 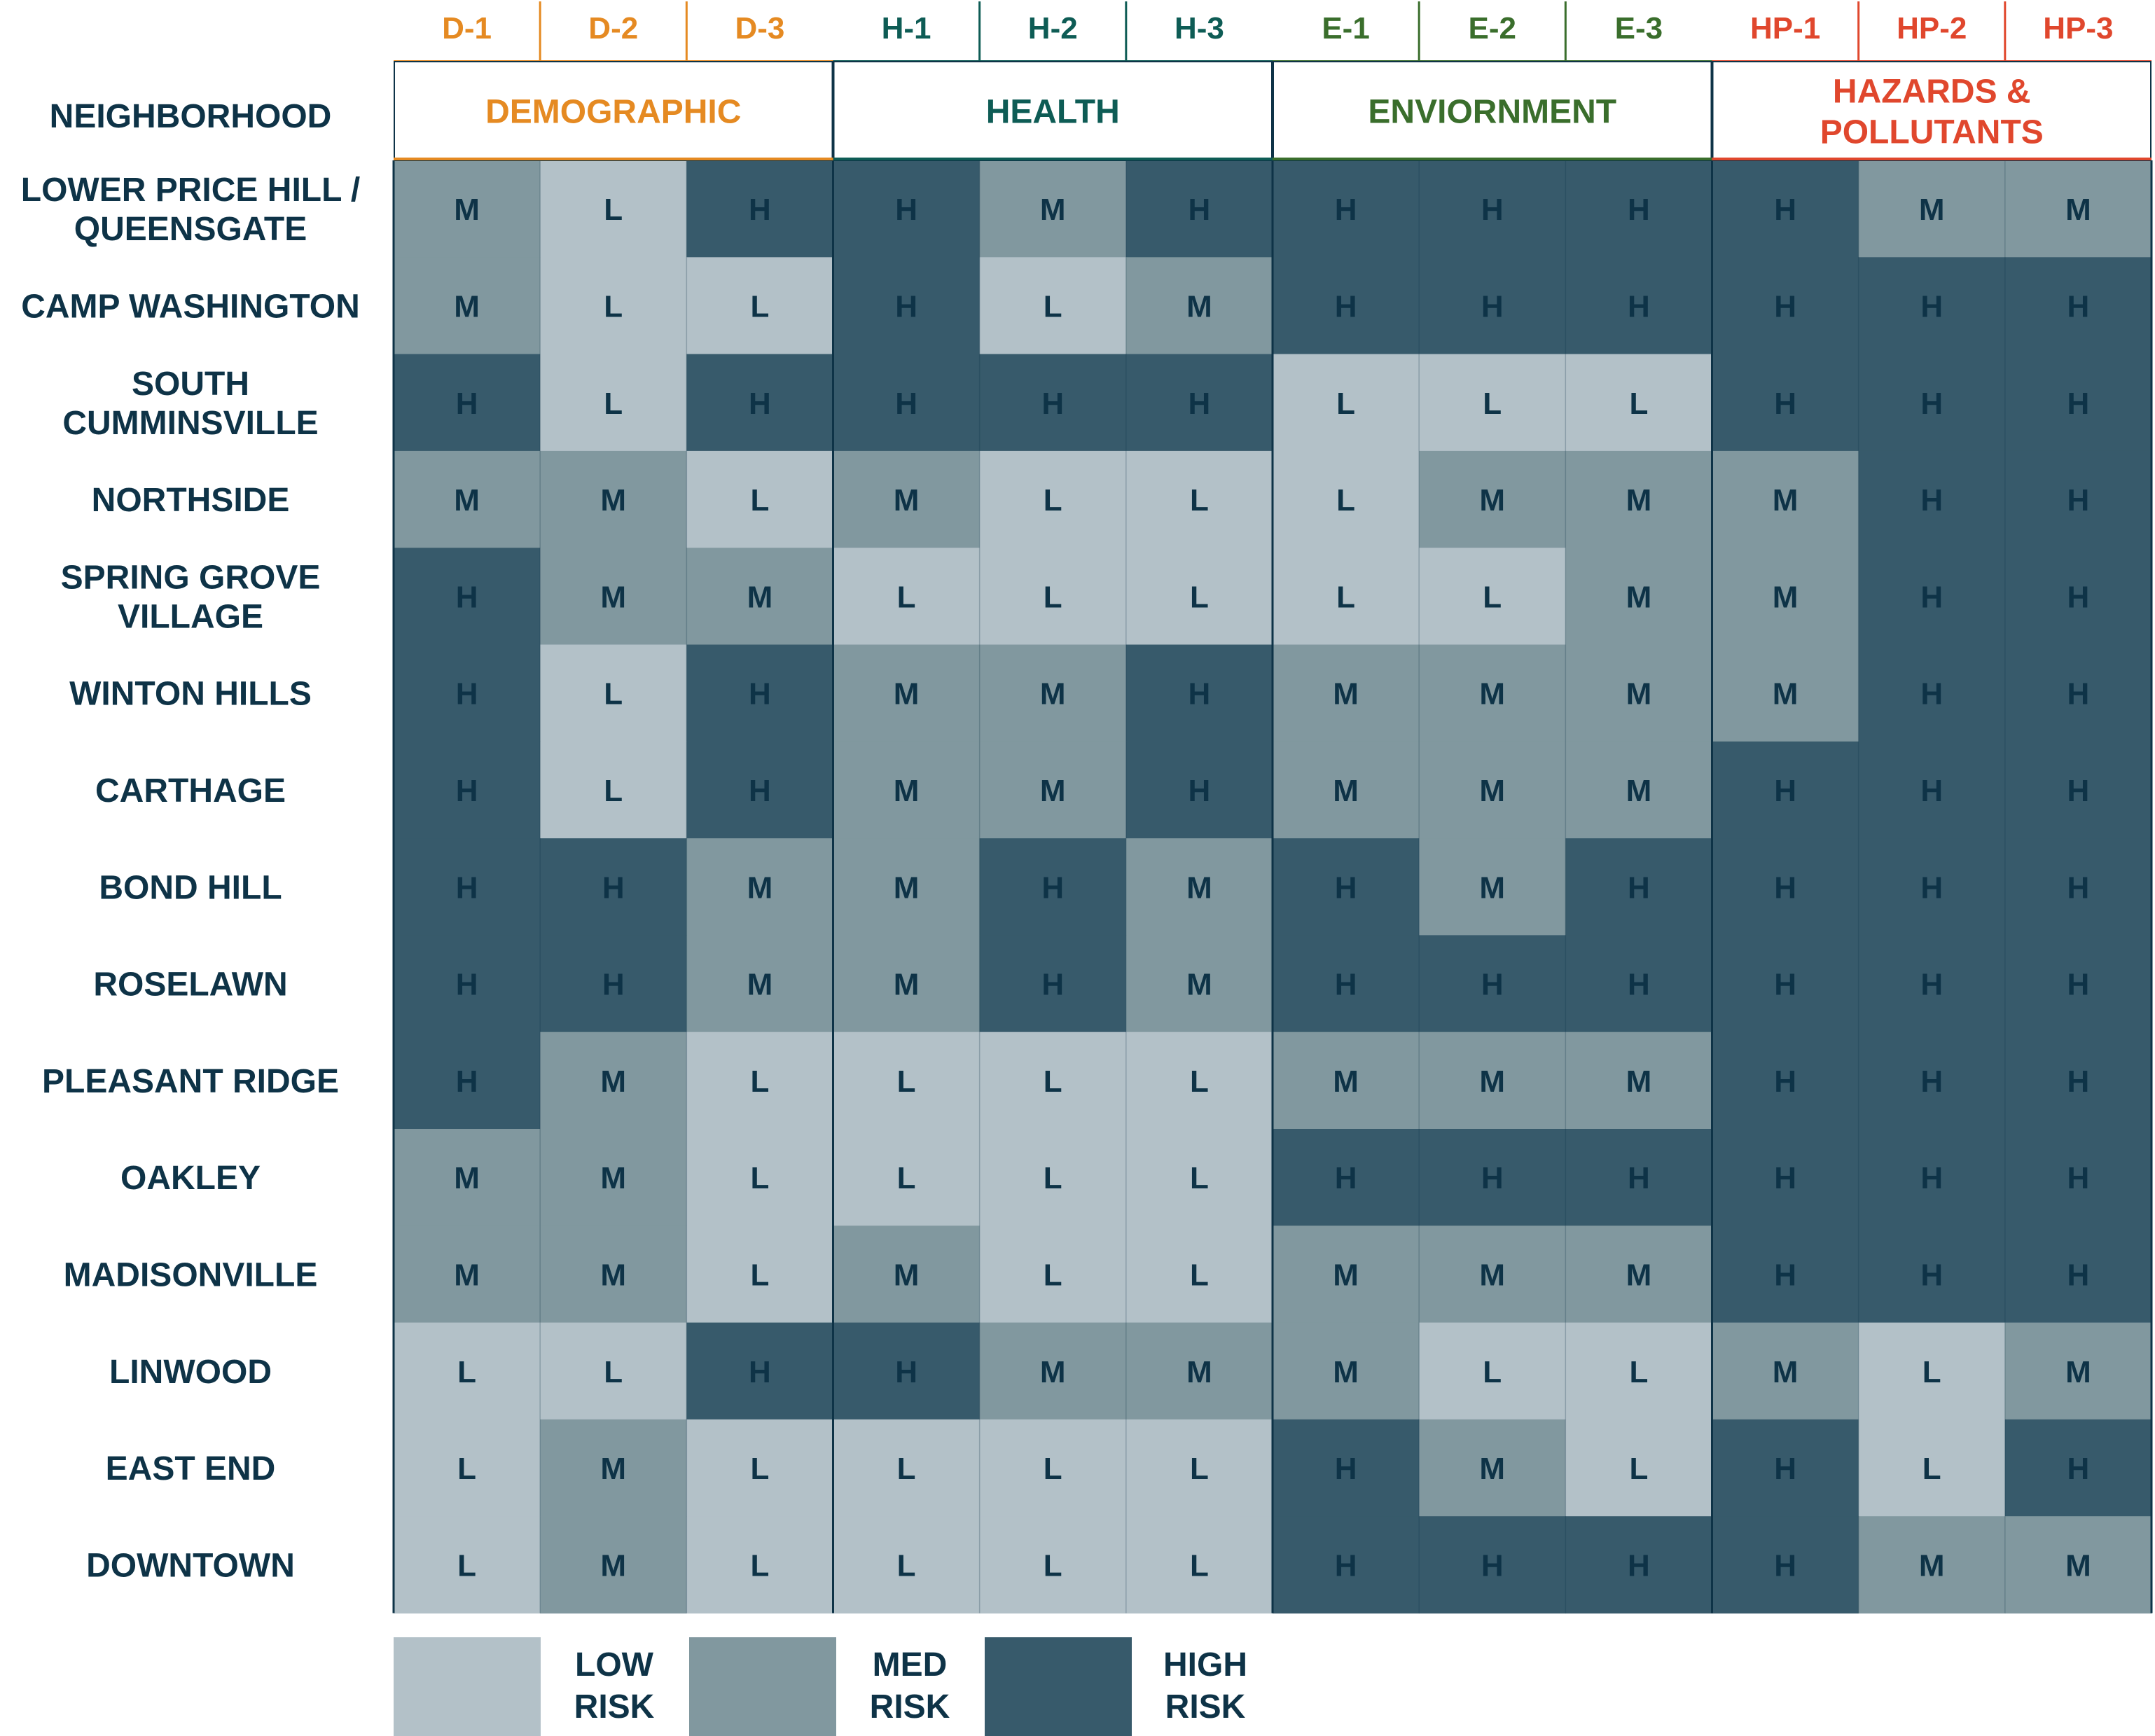 I want to click on column-code-label: D-3, so click(x=759, y=28).